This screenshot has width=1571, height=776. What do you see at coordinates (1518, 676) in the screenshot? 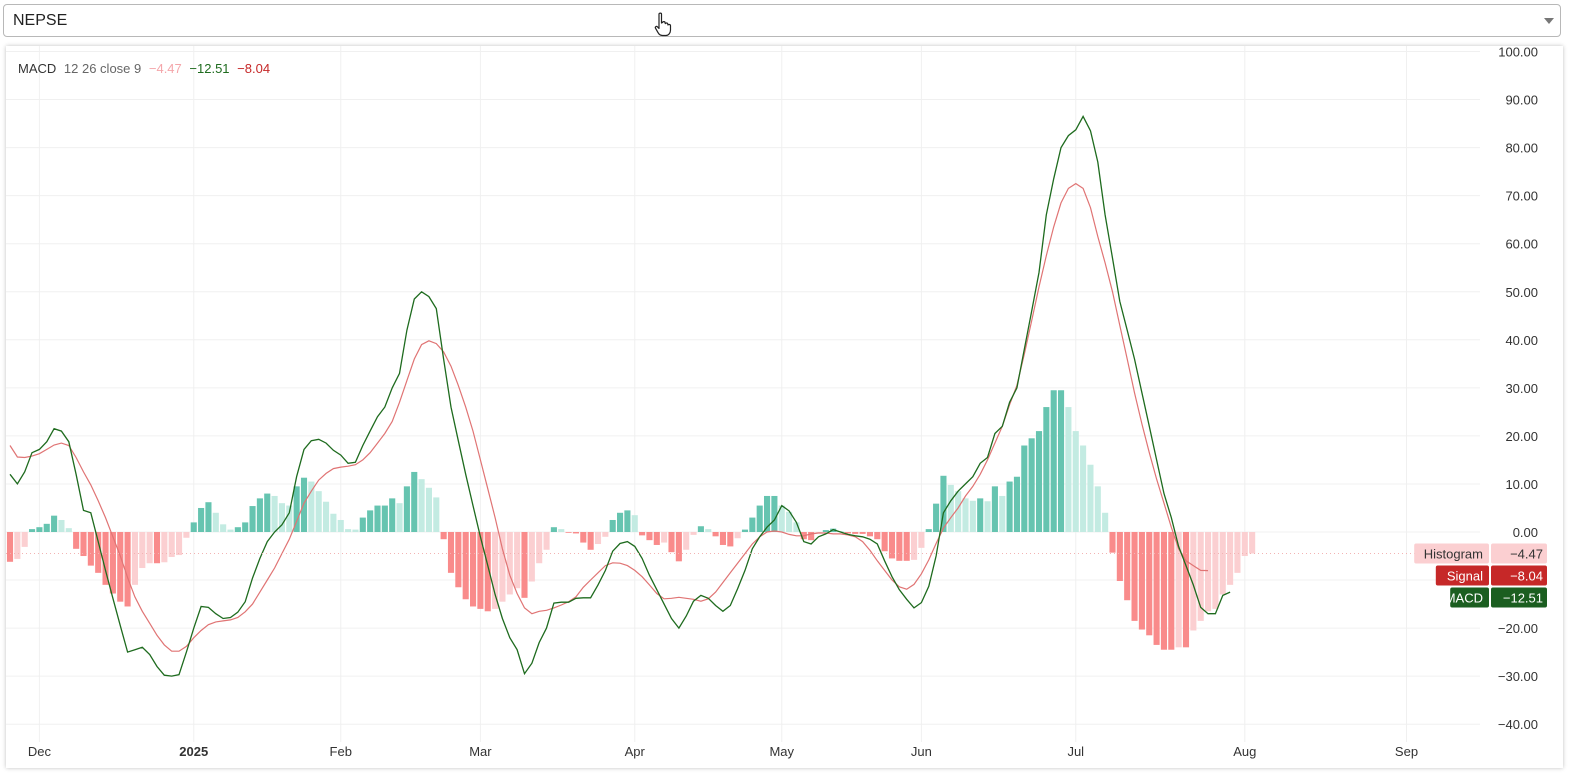
I see `y-tick-label: −30.00` at bounding box center [1518, 676].